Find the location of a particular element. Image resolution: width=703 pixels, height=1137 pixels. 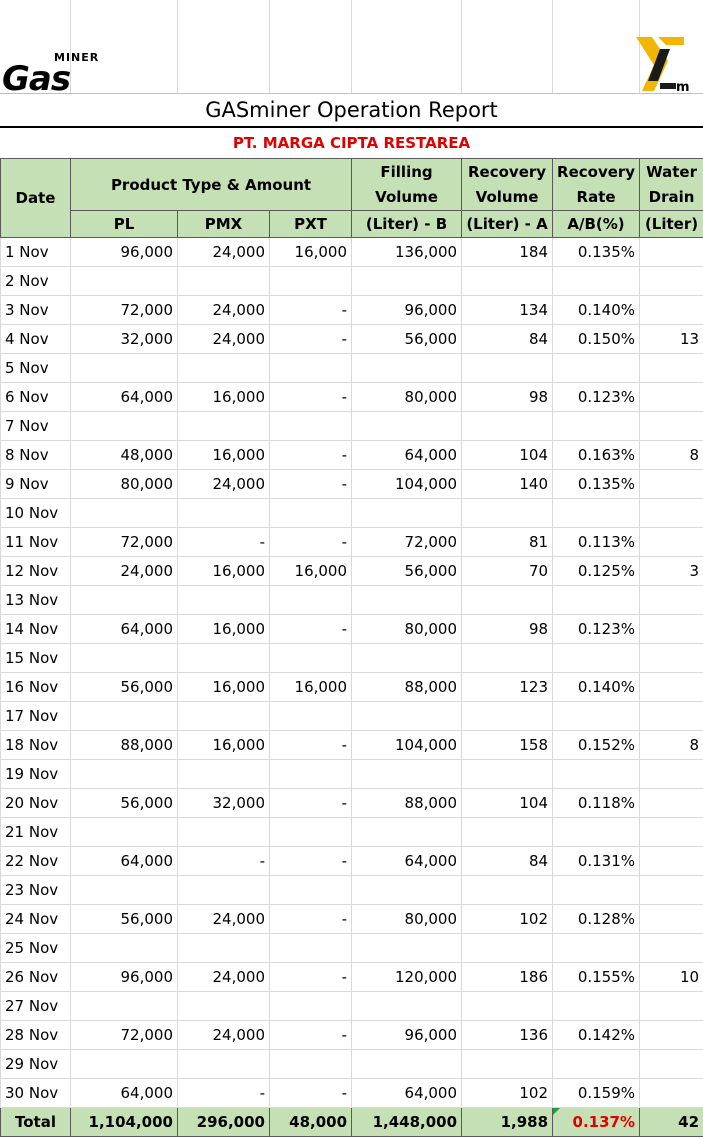

cell-date: 19 Nov is located at coordinates (35, 774).